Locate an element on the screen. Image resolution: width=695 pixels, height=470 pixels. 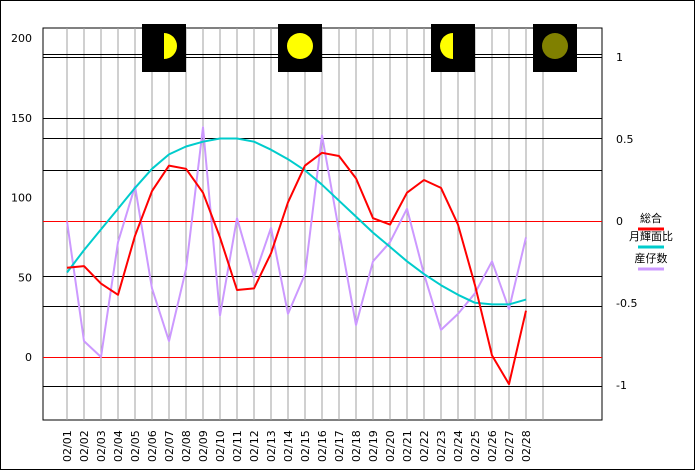
x-tick-label: 02/28 is located at coordinates (526, 446).